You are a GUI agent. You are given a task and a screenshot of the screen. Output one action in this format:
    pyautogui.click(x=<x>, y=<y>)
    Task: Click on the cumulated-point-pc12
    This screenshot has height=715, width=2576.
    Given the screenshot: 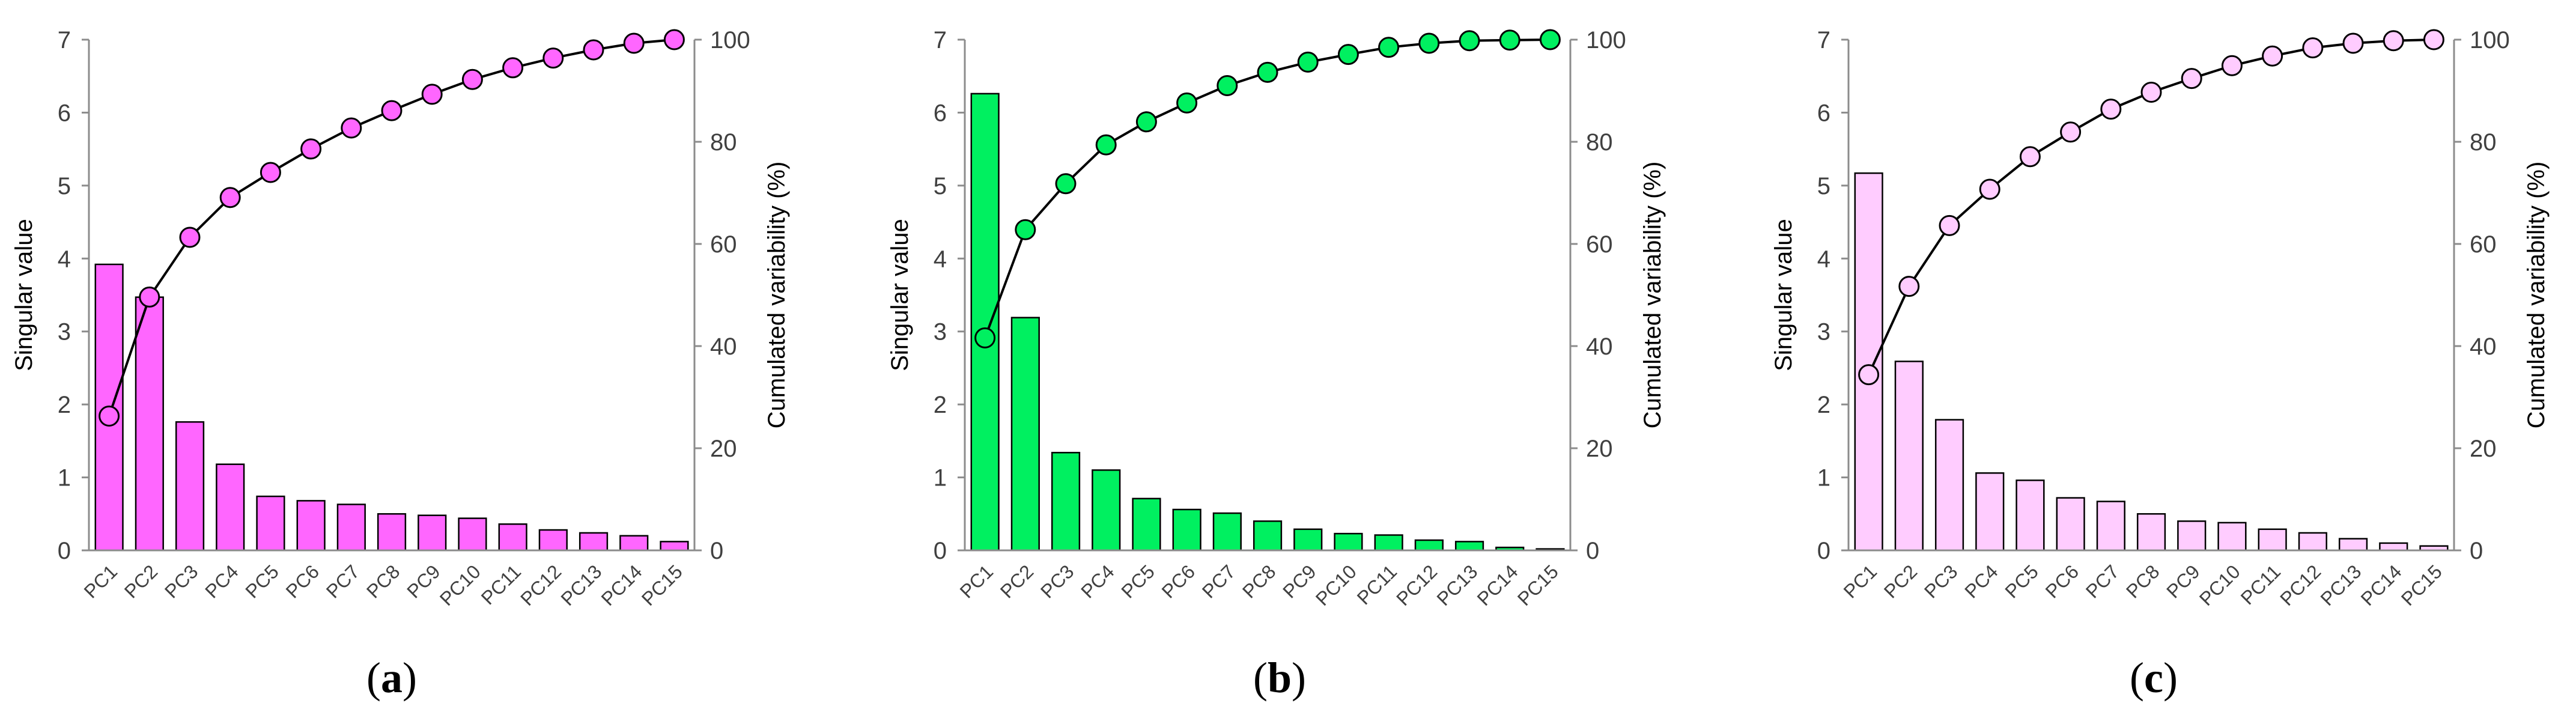 What is the action you would take?
    pyautogui.click(x=1429, y=43)
    